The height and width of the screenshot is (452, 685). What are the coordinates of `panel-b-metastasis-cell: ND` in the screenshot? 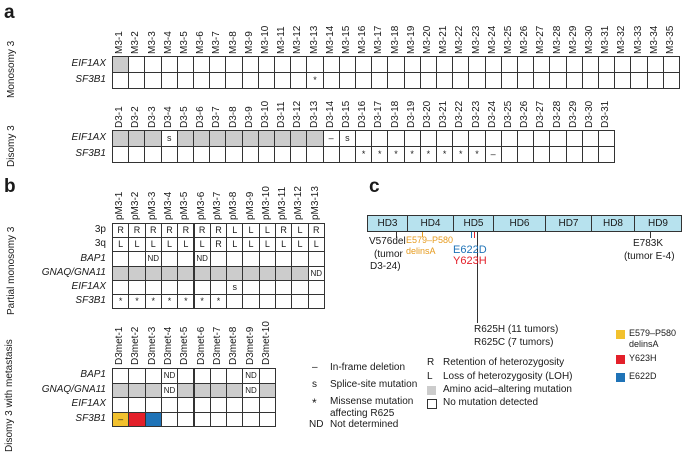 It's located at (251, 390).